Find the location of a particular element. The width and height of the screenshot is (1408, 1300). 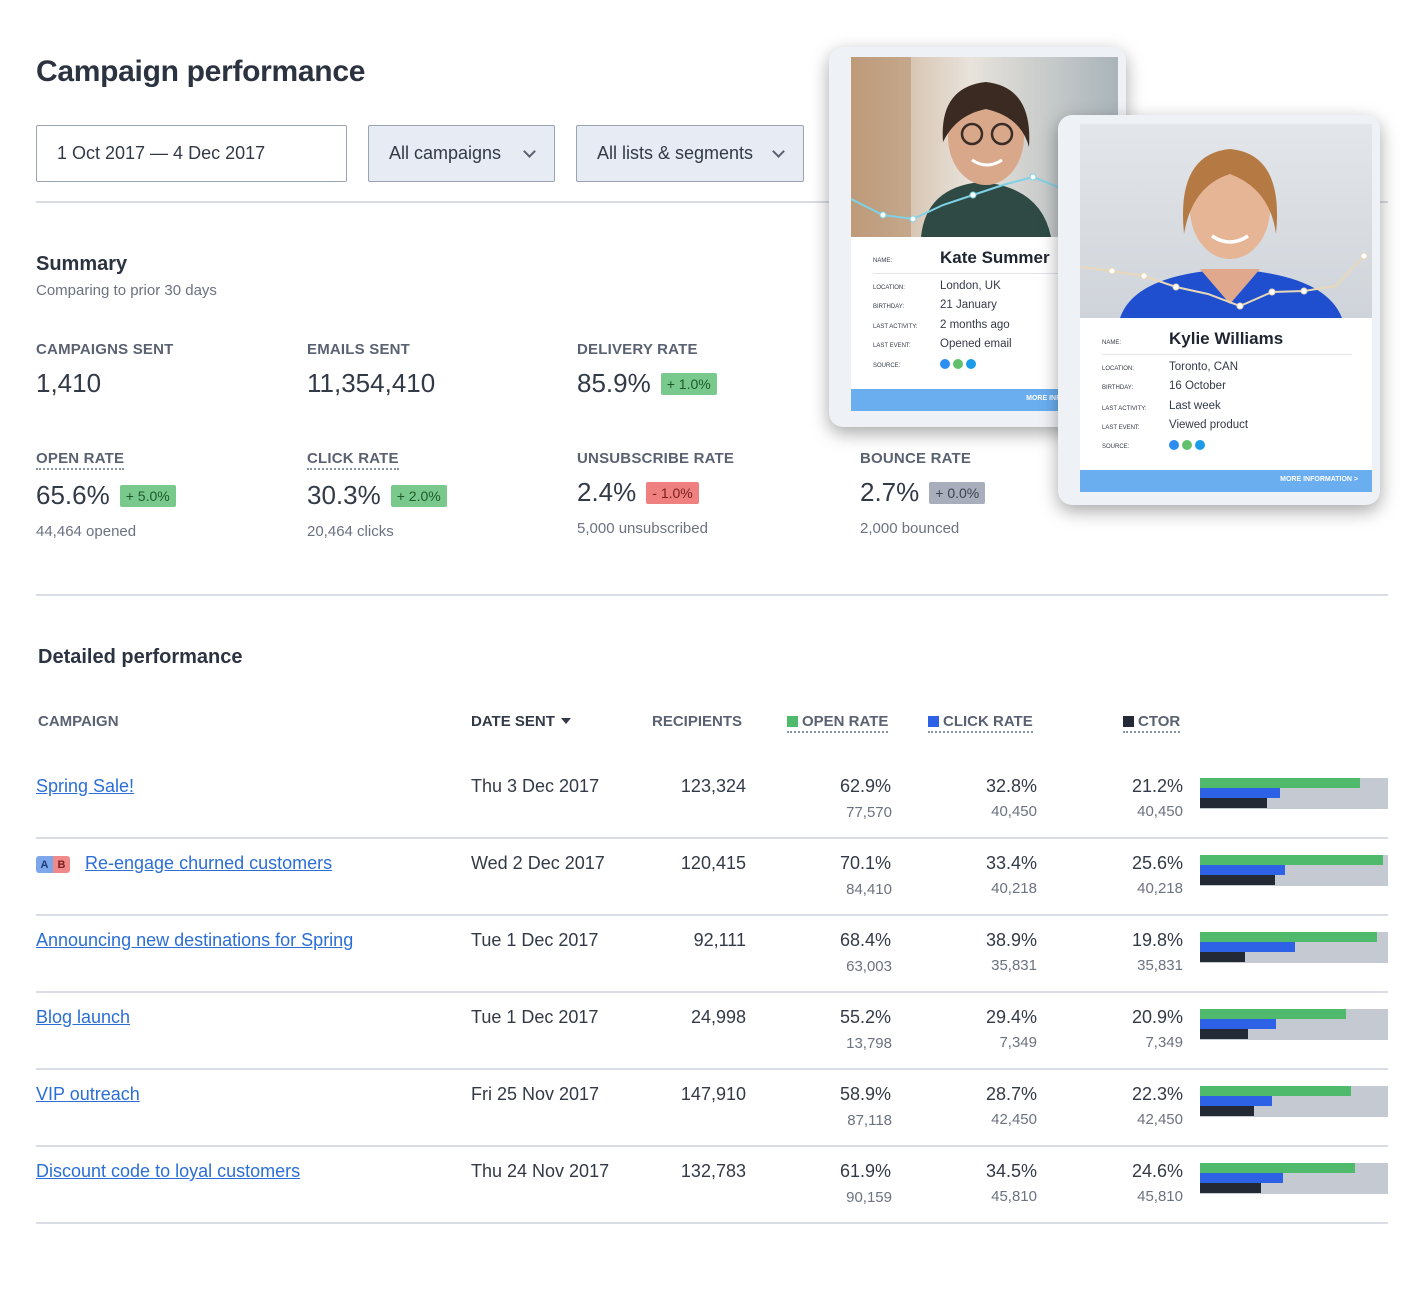

stat-sub: 5,000 unsubscribed is located at coordinates (642, 528).